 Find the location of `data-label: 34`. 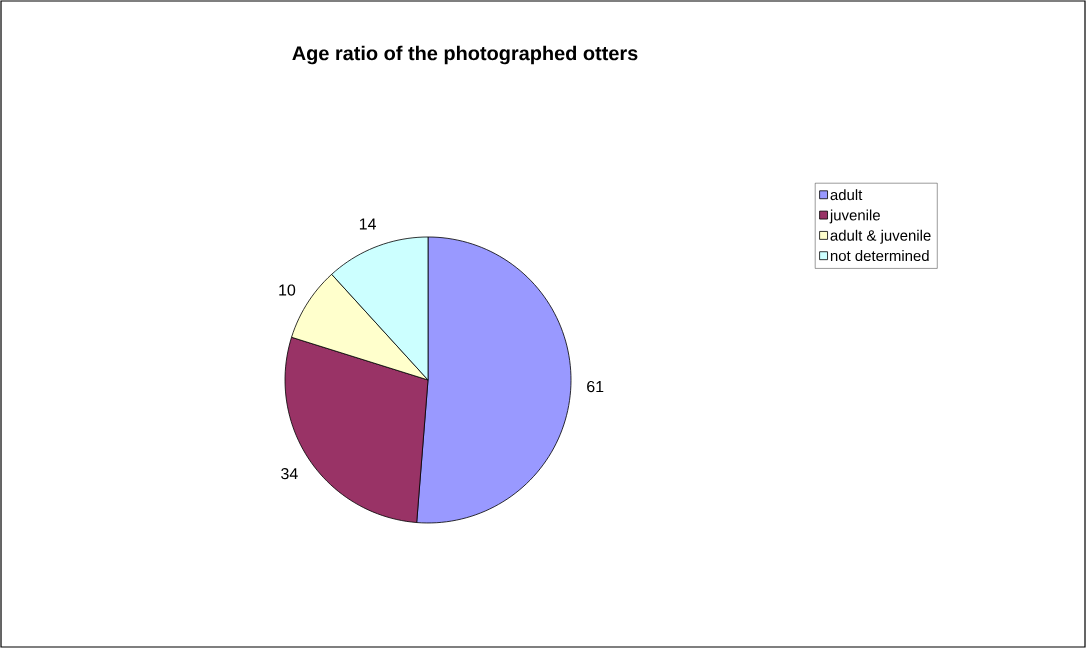

data-label: 34 is located at coordinates (289, 473).